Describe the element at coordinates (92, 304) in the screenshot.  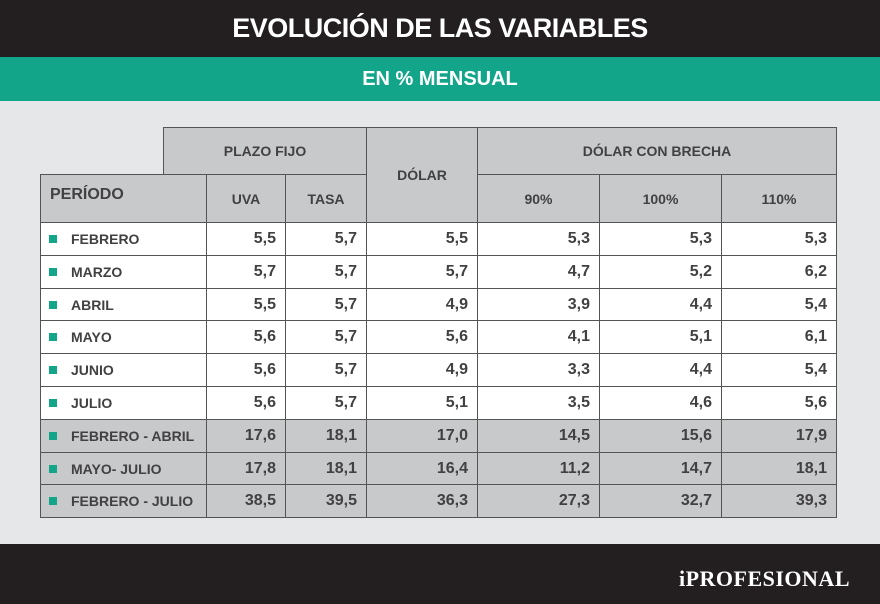
I see `row-label-text: ABRIL` at that location.